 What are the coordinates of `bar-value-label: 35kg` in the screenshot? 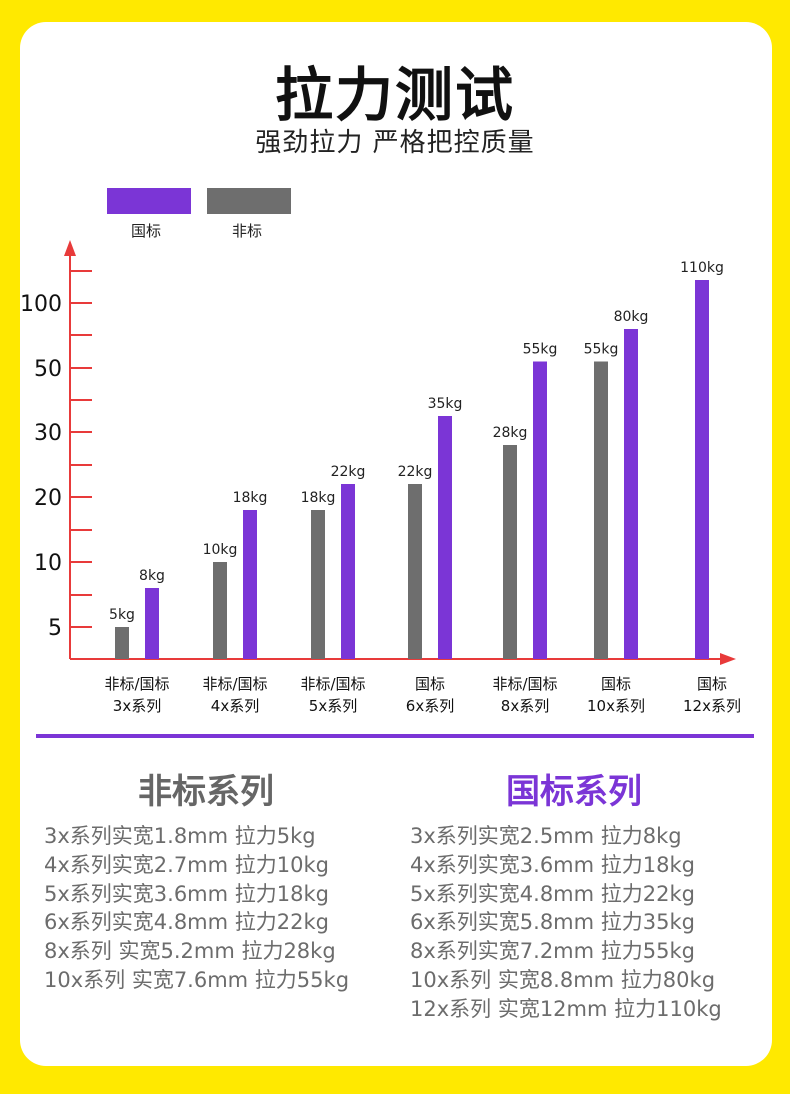 It's located at (445, 404).